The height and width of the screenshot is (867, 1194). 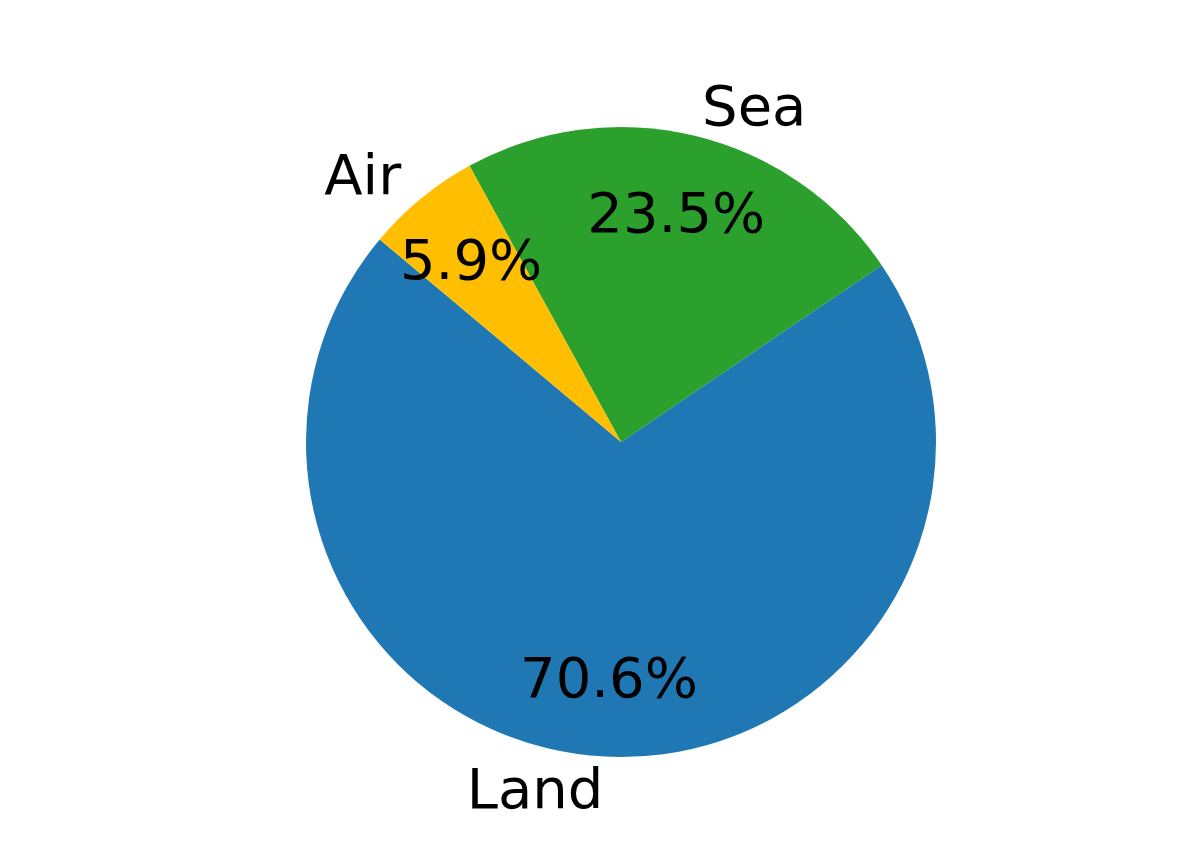 I want to click on slice-label: Air, so click(x=363, y=174).